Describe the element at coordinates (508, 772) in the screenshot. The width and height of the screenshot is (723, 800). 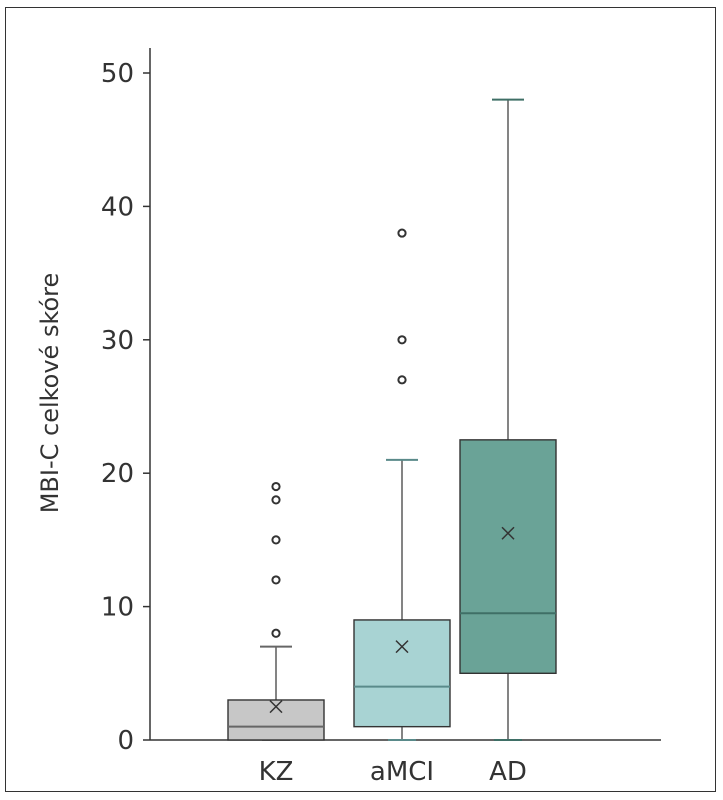
I see `x-category-label: AD` at that location.